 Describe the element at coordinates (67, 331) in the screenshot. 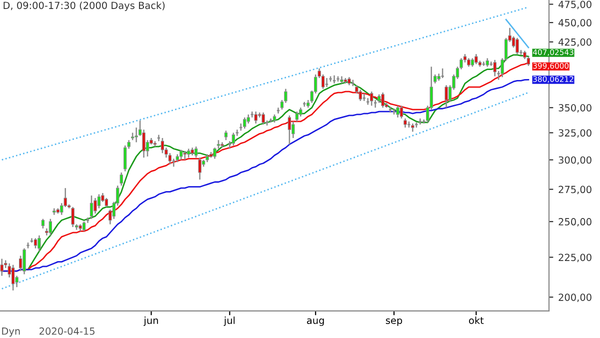

I see `text: 2020-04-15` at that location.